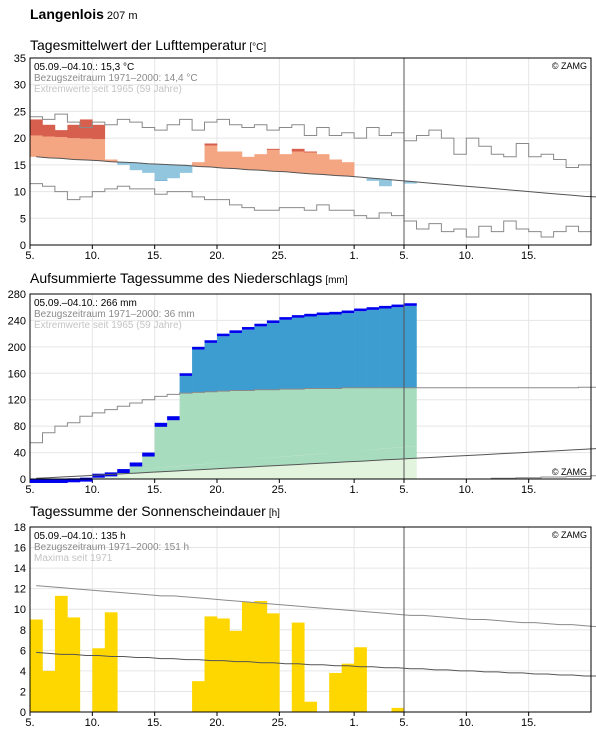  I want to click on sunshine-x-tick-label: 10., so click(92, 723).